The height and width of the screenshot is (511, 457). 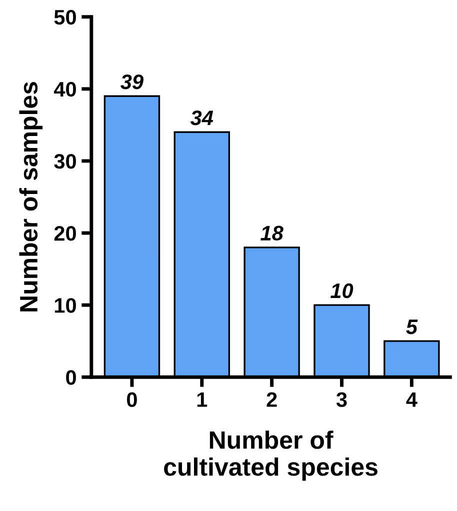 What do you see at coordinates (71, 377) in the screenshot?
I see `y-tick-label: 0` at bounding box center [71, 377].